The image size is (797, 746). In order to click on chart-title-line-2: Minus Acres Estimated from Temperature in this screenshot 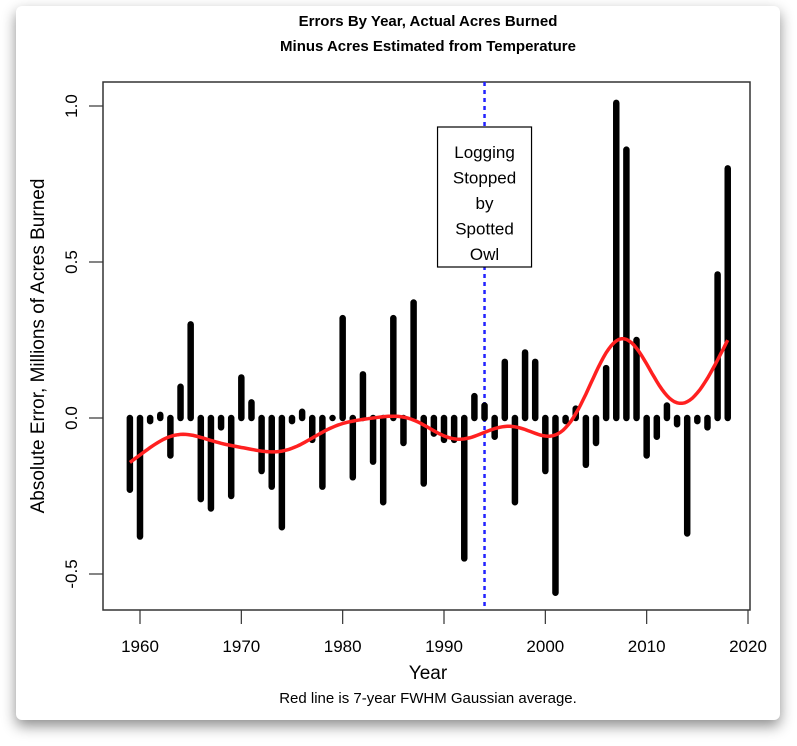, I will do `click(428, 46)`.